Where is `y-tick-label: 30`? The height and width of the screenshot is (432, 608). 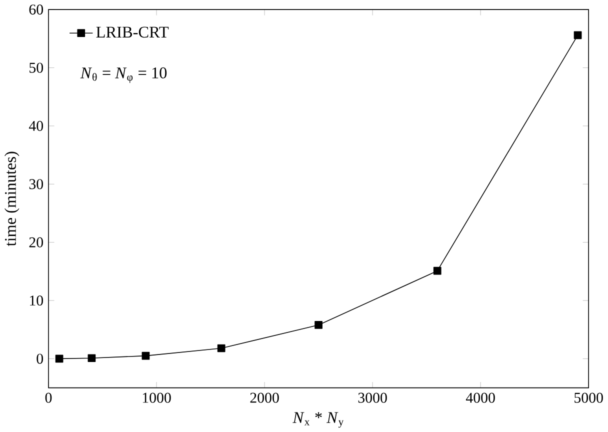 y-tick-label: 30 is located at coordinates (36, 184).